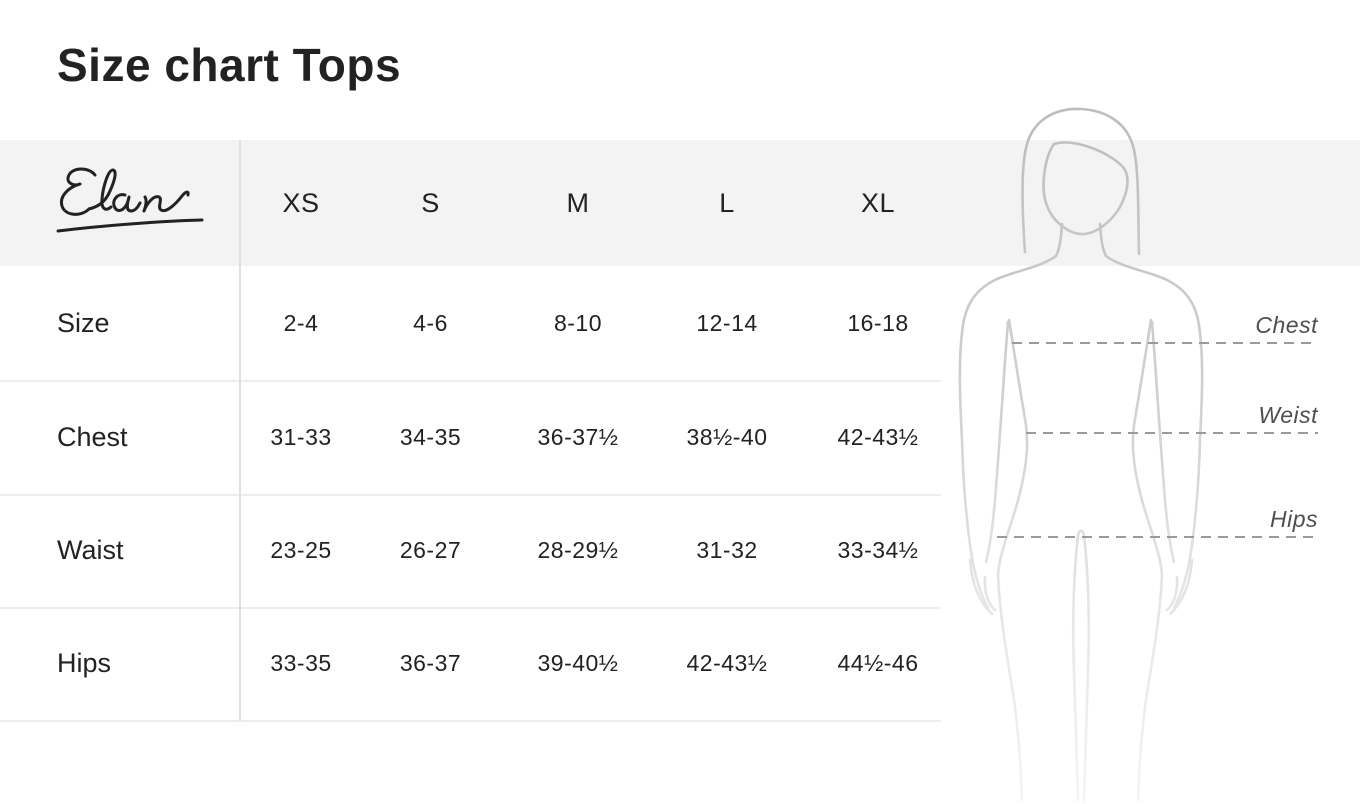  What do you see at coordinates (430, 550) in the screenshot?
I see `table-cell: 26-27` at bounding box center [430, 550].